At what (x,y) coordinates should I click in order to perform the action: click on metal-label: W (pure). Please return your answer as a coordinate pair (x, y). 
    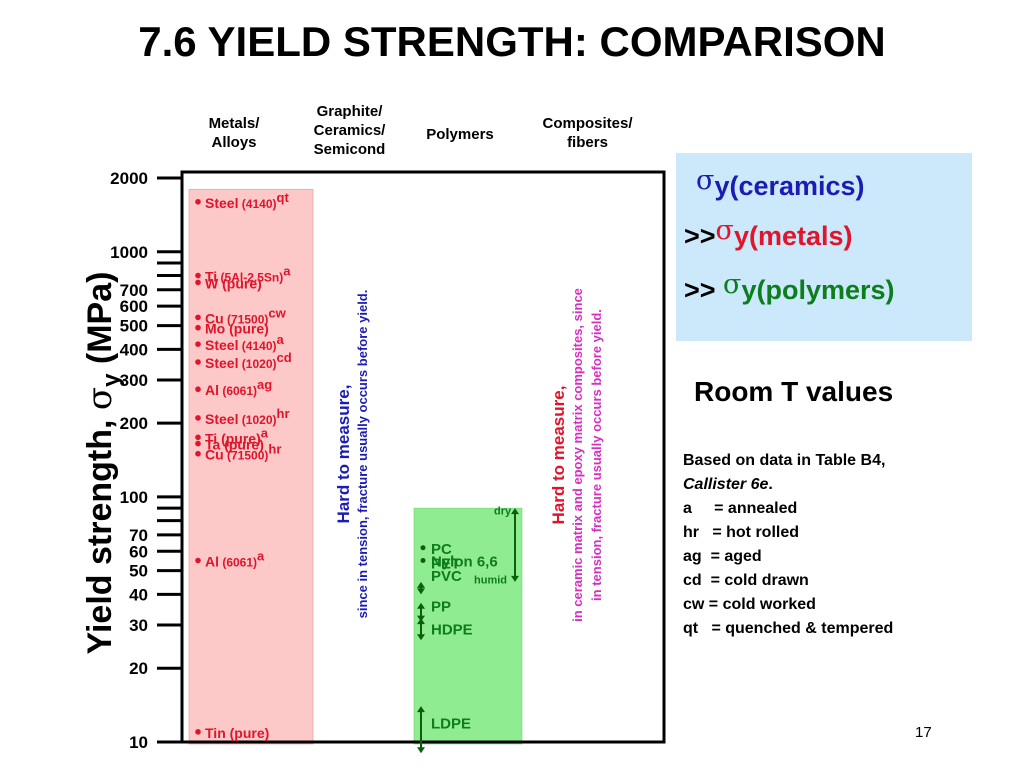
    Looking at the image, I should click on (233, 283).